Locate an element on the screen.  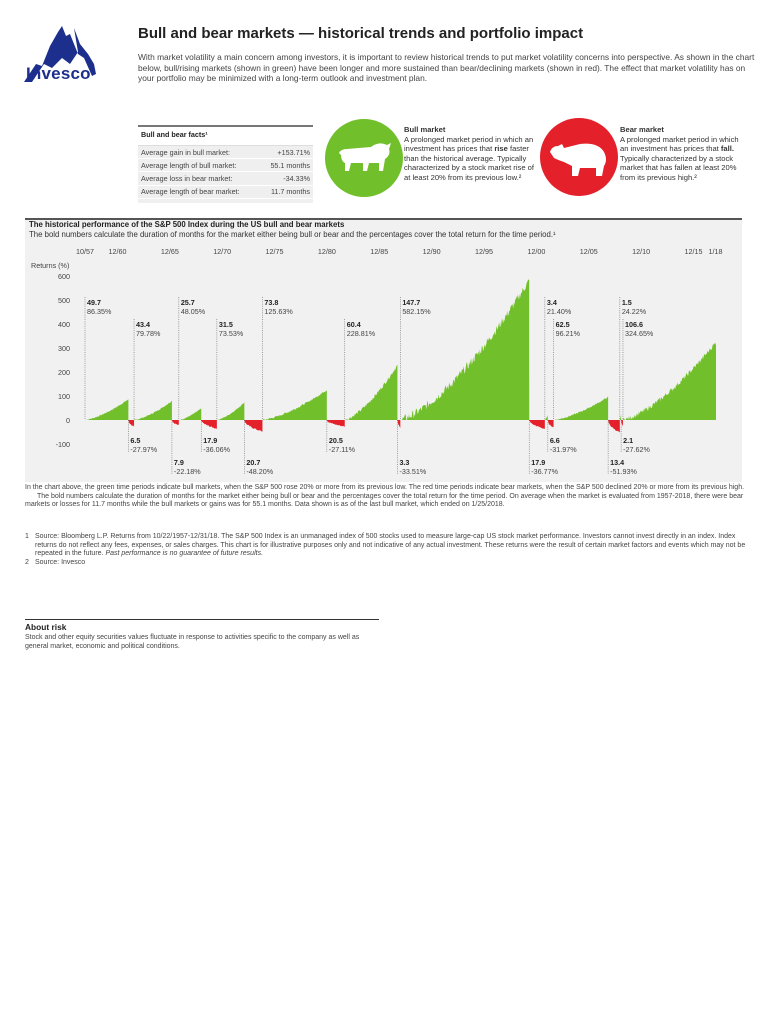
x-tick-label: 12/15 is located at coordinates (693, 251).